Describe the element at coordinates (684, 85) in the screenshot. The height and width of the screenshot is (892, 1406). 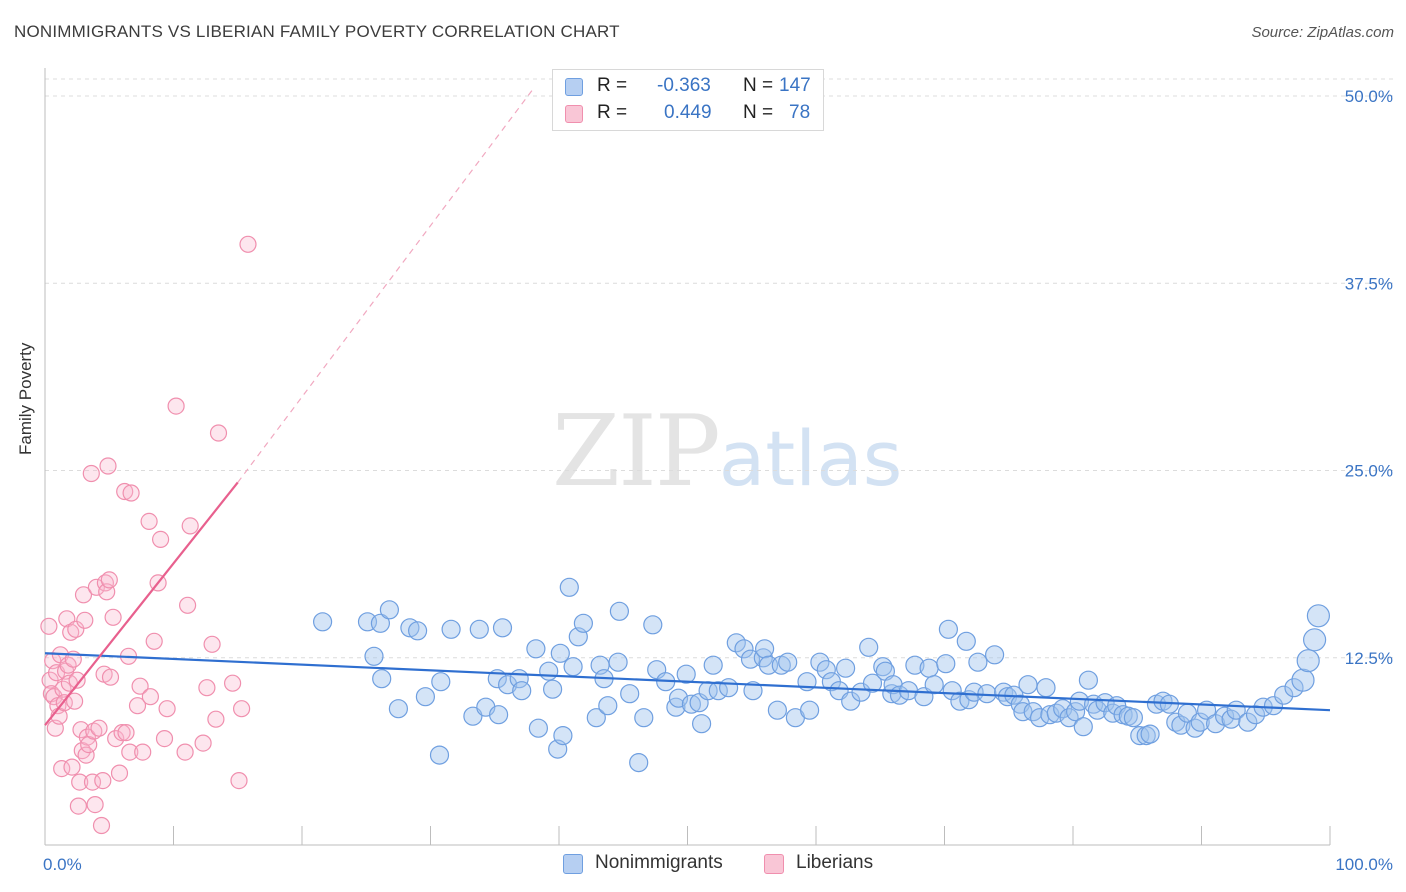
I see `r-value: -0.363` at that location.